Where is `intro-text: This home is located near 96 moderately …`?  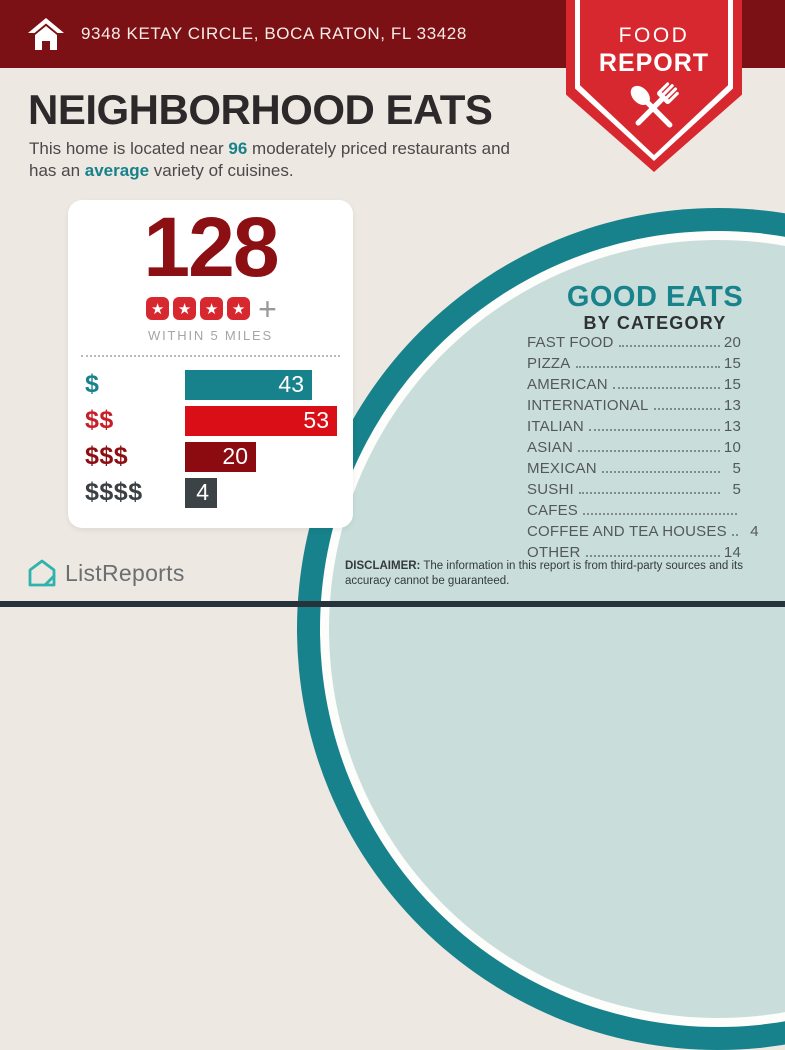 intro-text: This home is located near 96 moderately … is located at coordinates (269, 159).